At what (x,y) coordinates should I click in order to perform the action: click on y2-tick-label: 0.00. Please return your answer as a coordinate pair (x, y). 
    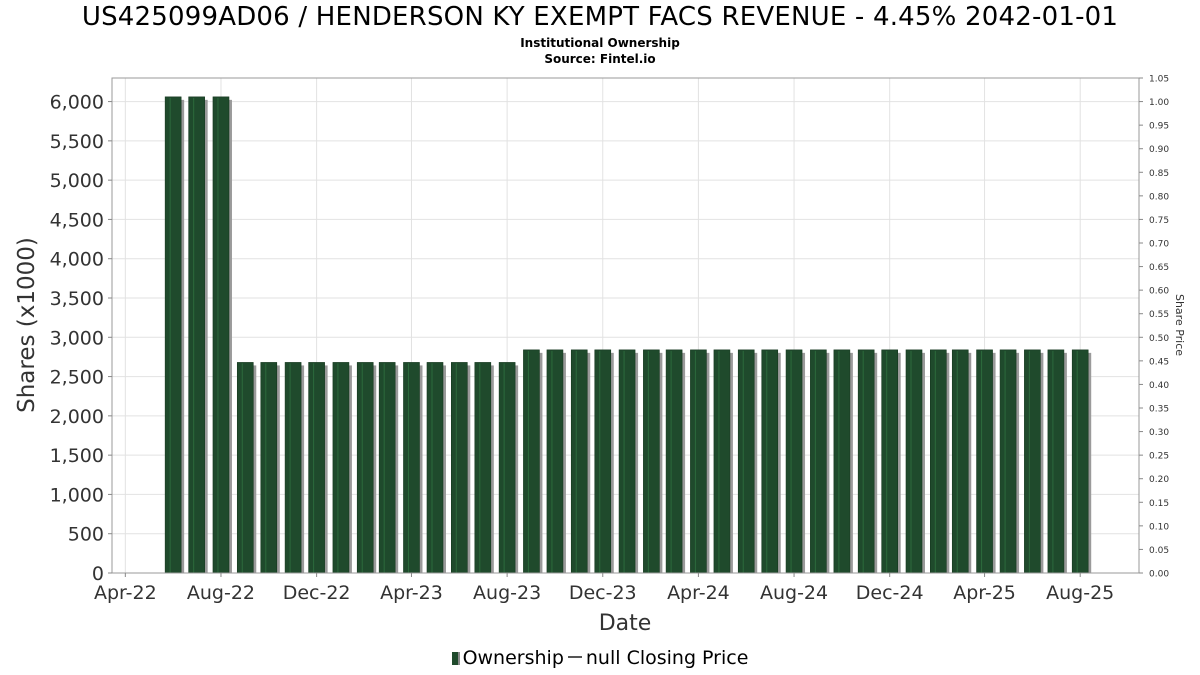
    Looking at the image, I should click on (1159, 575).